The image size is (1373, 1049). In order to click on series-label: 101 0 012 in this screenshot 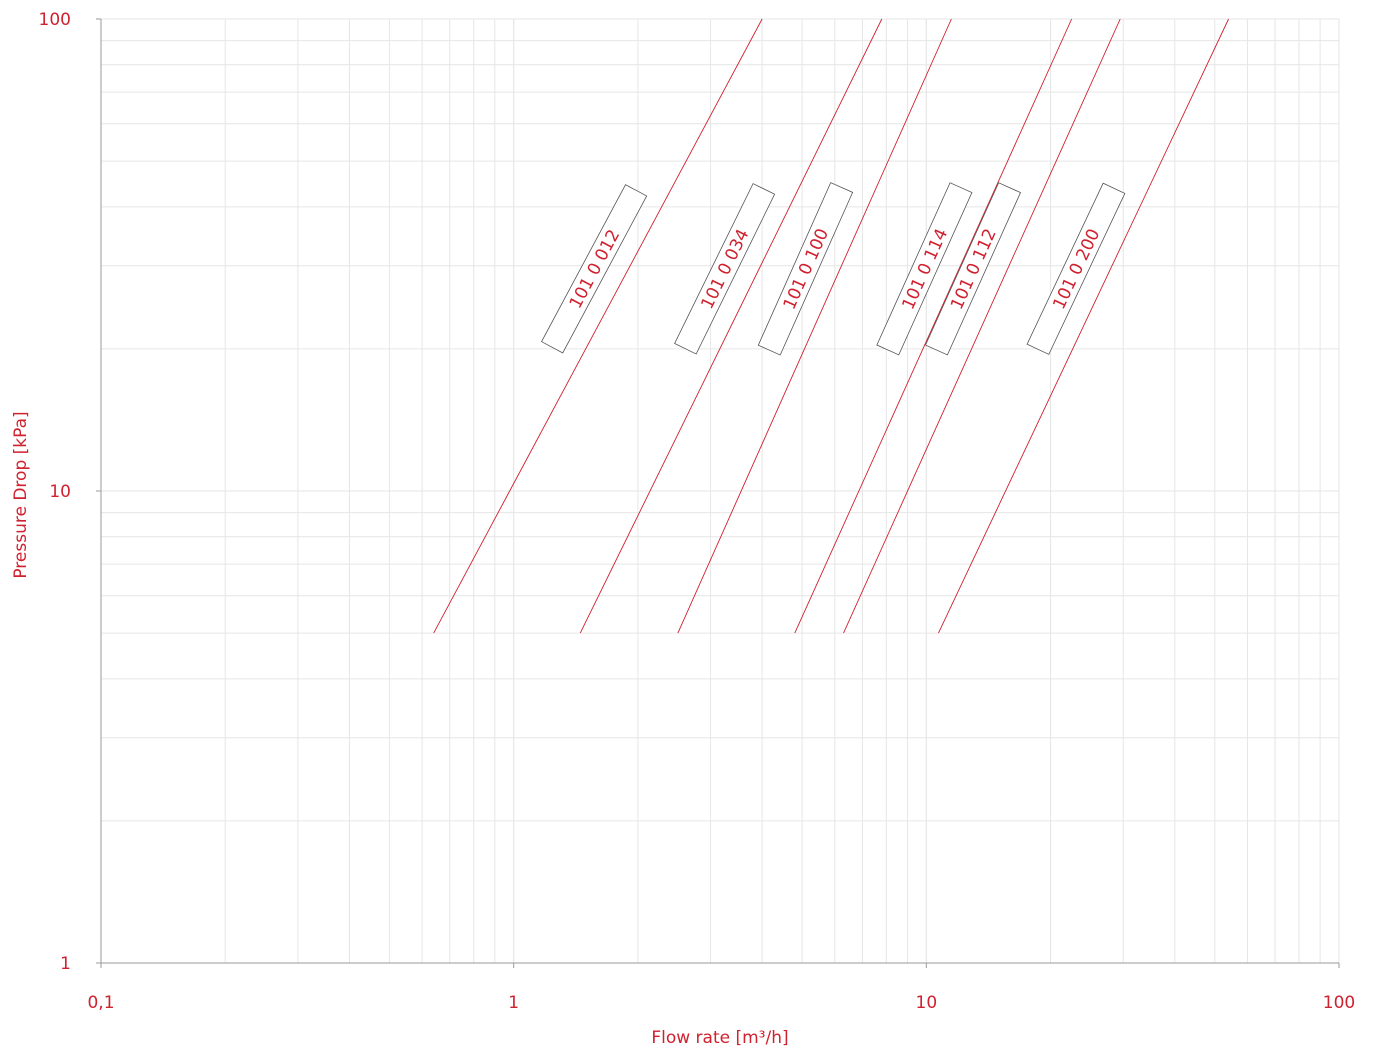, I will do `click(594, 269)`.